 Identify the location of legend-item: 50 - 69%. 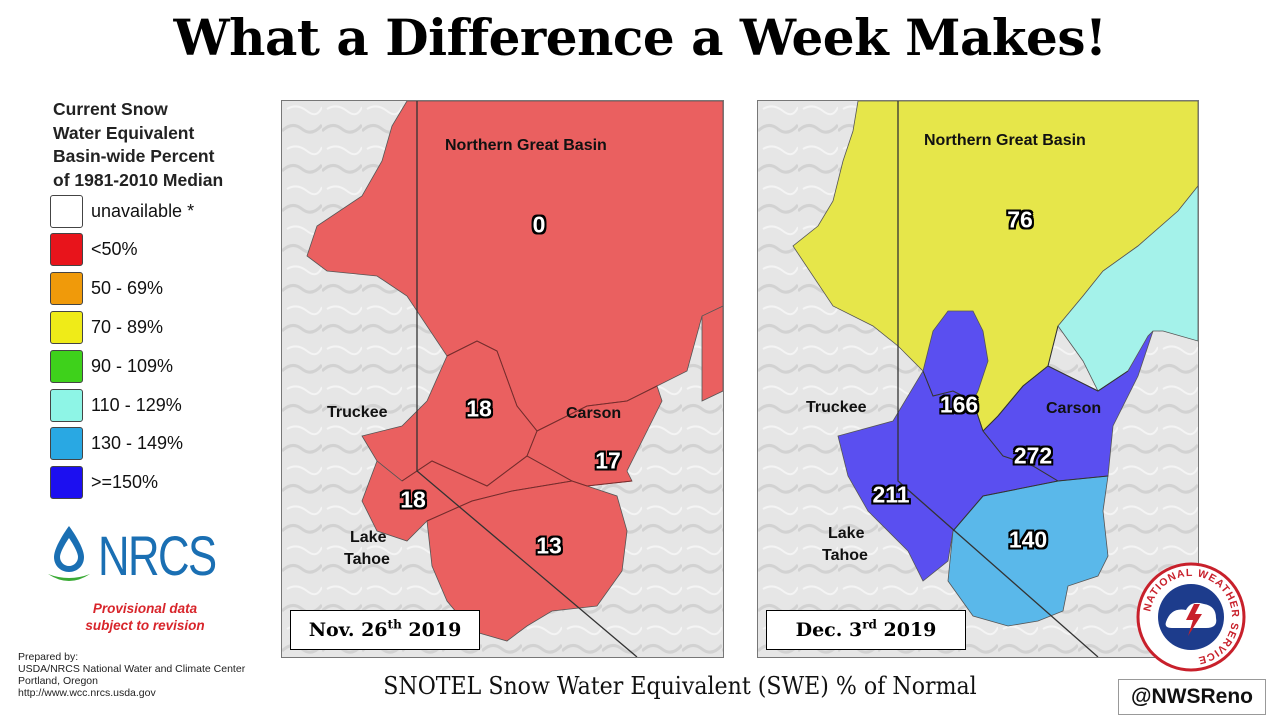
(106, 289).